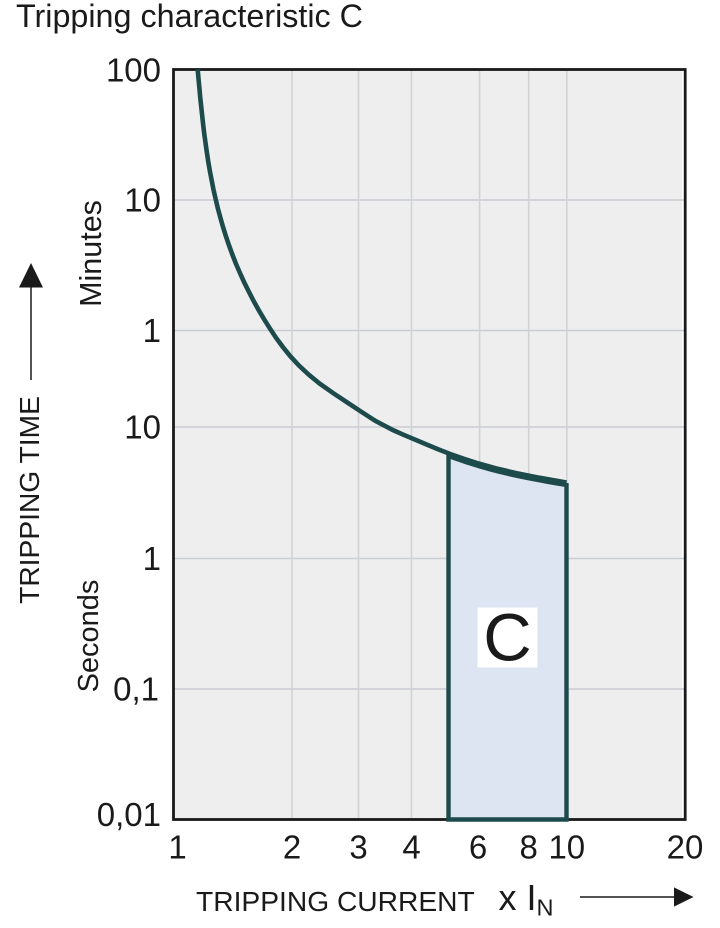 Image resolution: width=720 pixels, height=928 pixels. I want to click on svg-text: TRIPPING TIME, so click(29, 500).